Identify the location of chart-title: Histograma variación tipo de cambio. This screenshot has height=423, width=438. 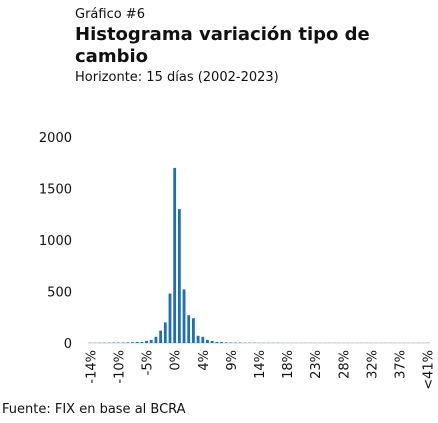
(222, 45).